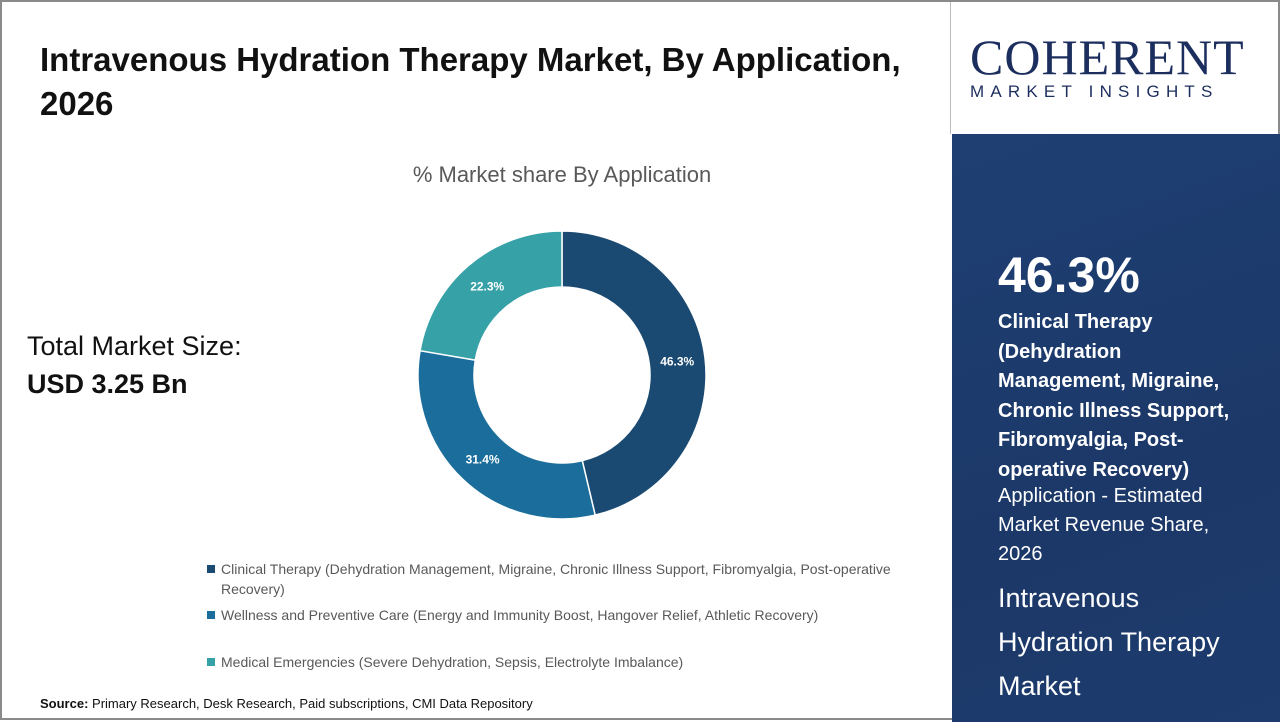  Describe the element at coordinates (107, 384) in the screenshot. I see `total-value: USD 3.25 Bn` at that location.